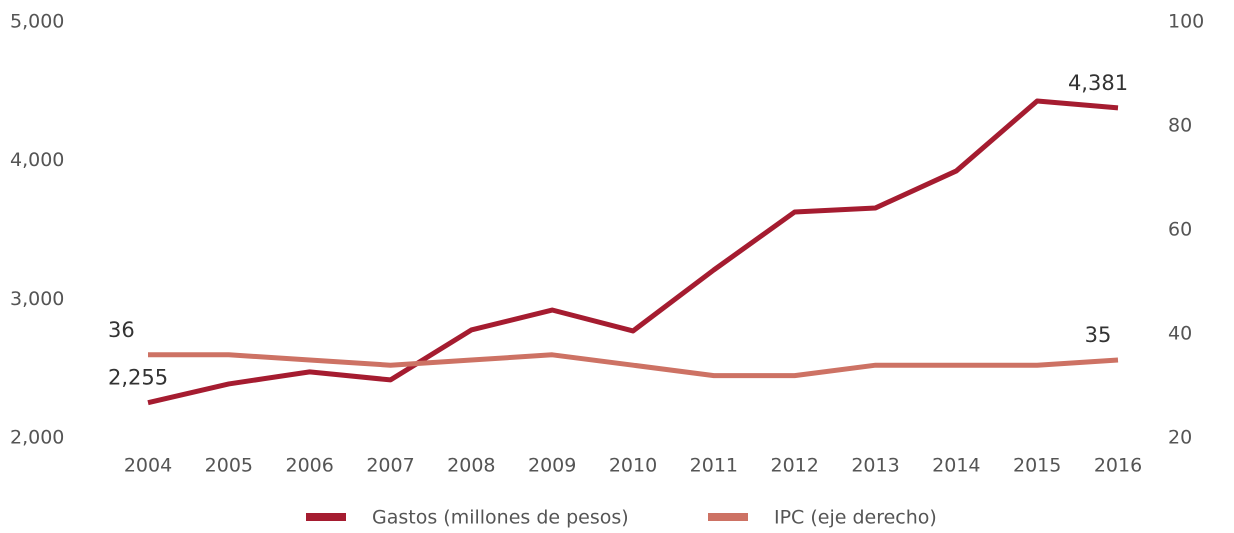 The width and height of the screenshot is (1234, 533). I want to click on y2-tick-label: 20, so click(1180, 438).